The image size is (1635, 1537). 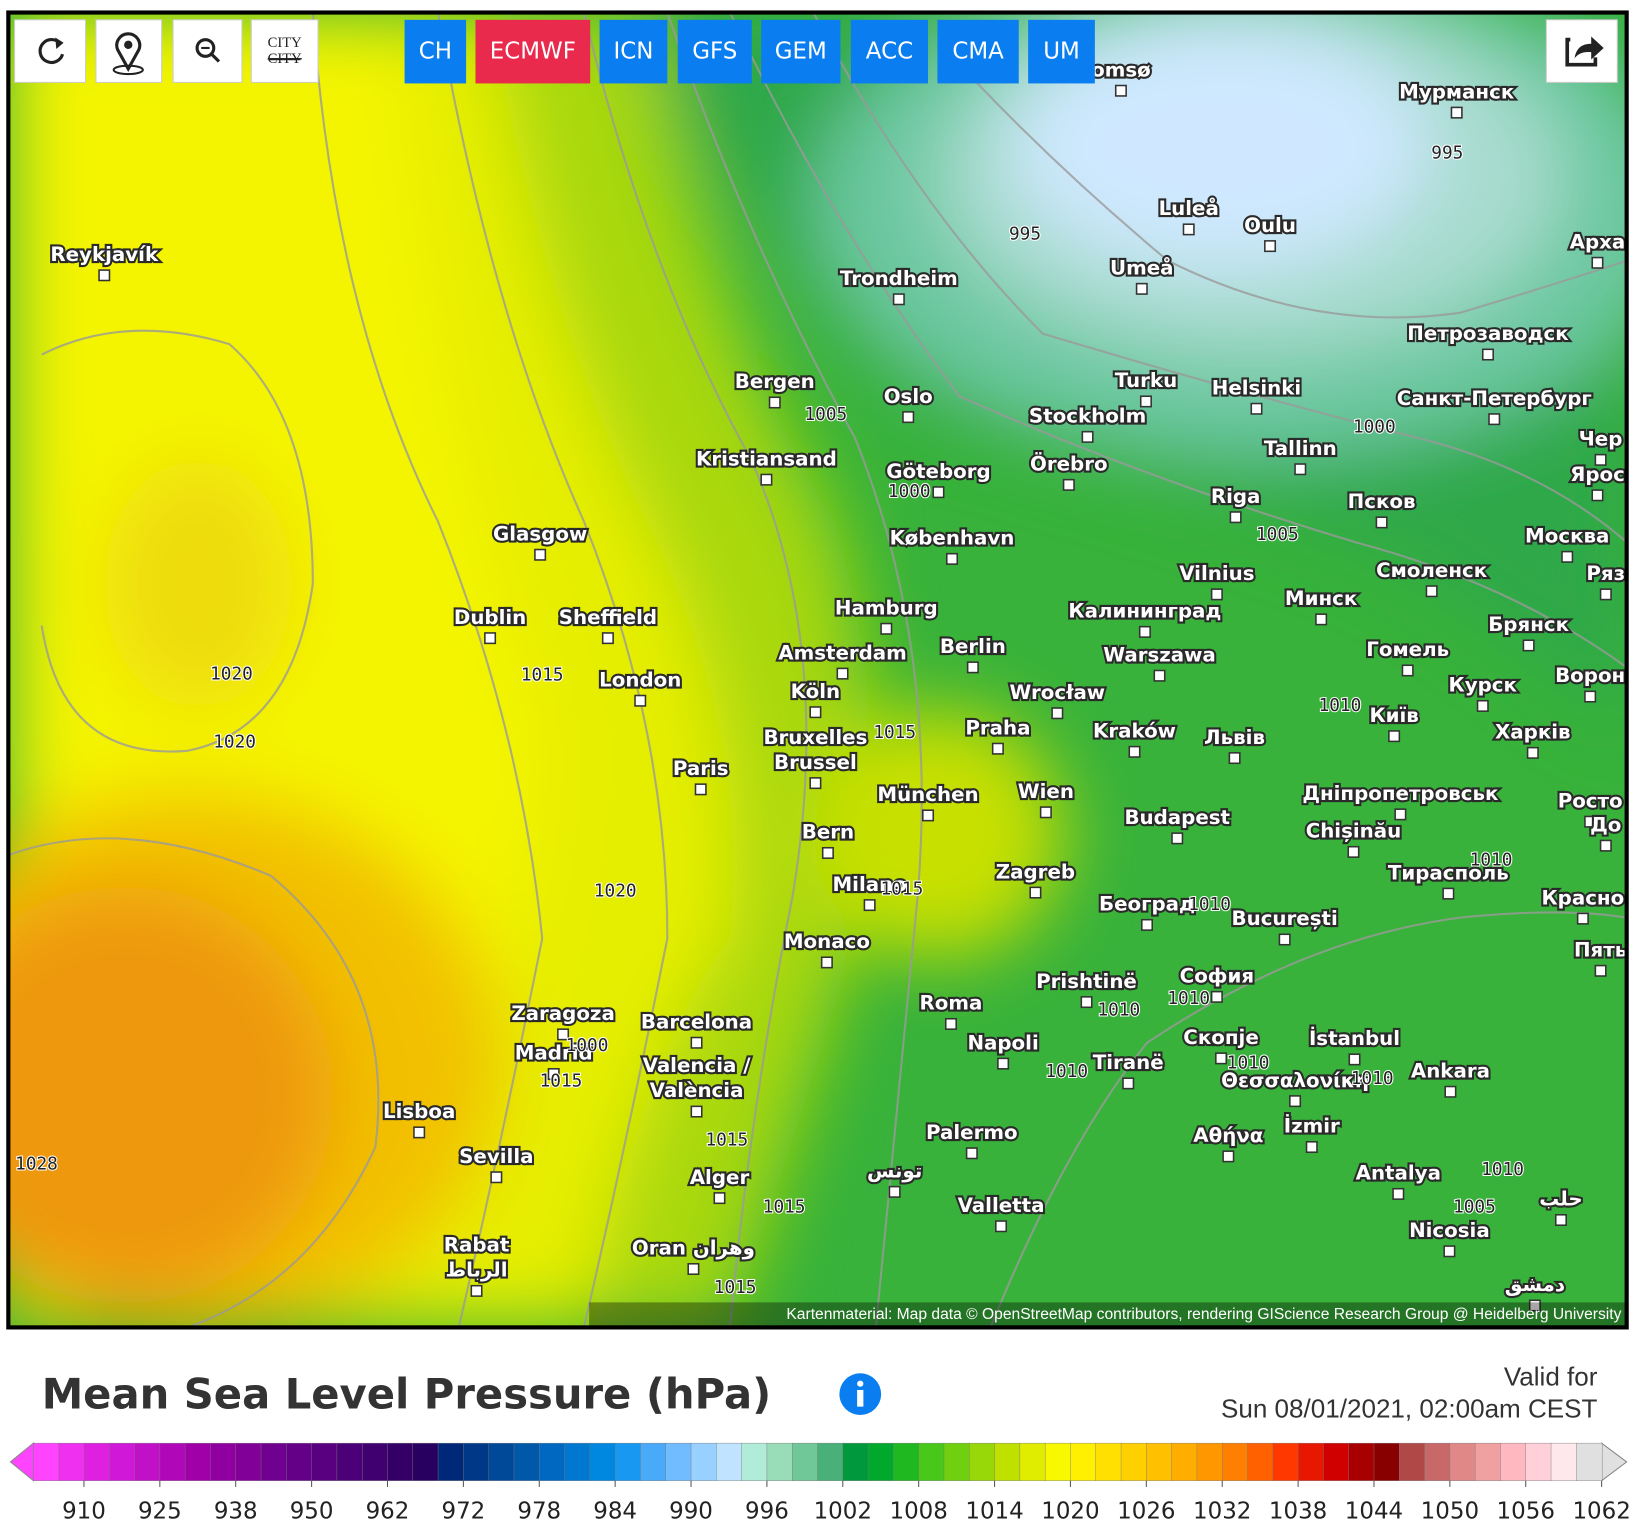 I want to click on model-button: GFS, so click(x=714, y=51).